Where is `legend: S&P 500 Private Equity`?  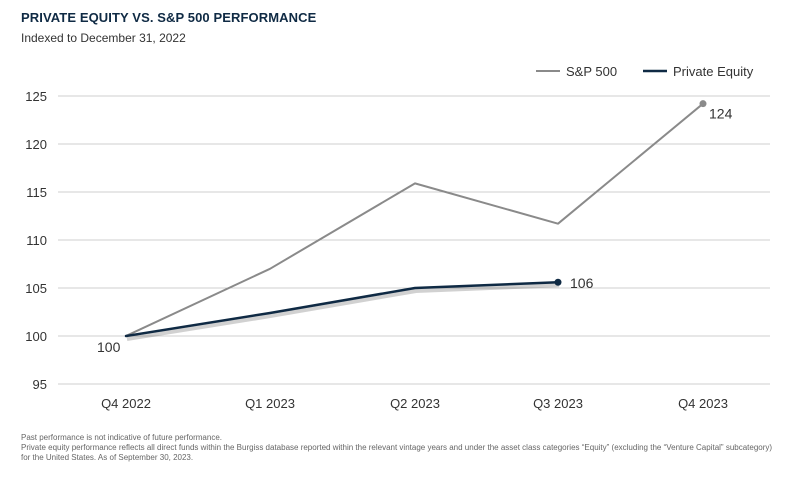 legend: S&P 500 Private Equity is located at coordinates (645, 71).